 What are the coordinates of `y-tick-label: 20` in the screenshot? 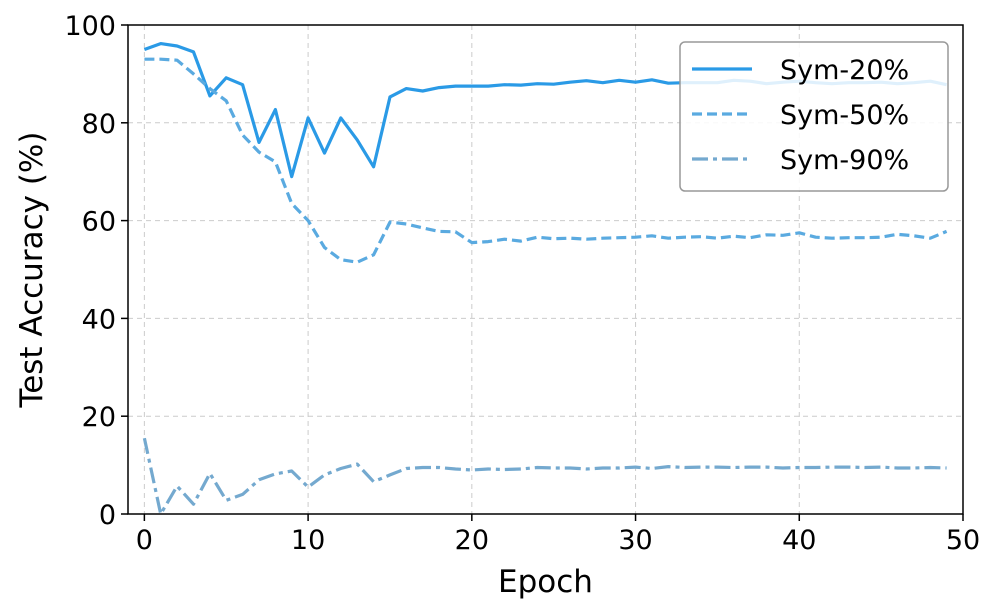 It's located at (99, 417).